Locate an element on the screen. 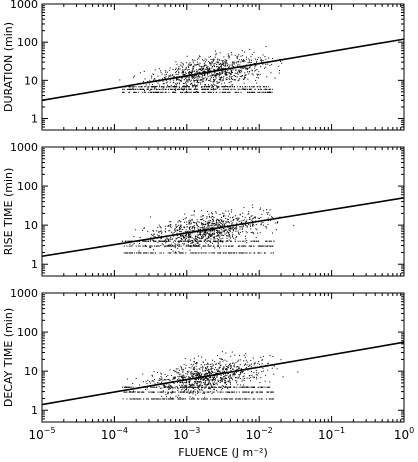  y-tick-label: 1 is located at coordinates (34, 119).